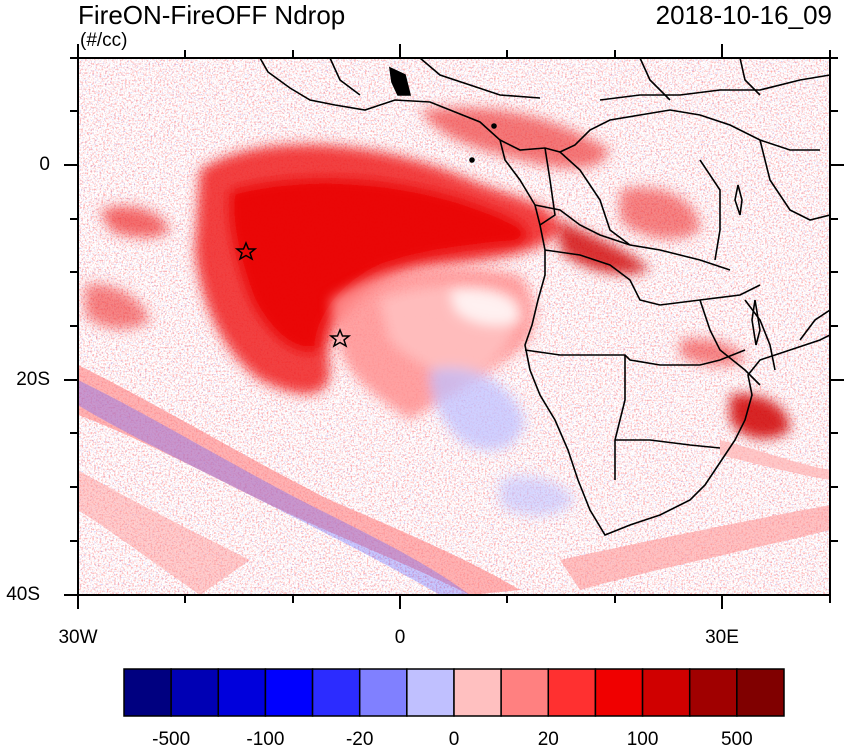 Image resolution: width=850 pixels, height=750 pixels. I want to click on colorbar-tick-label: 500, so click(736, 739).